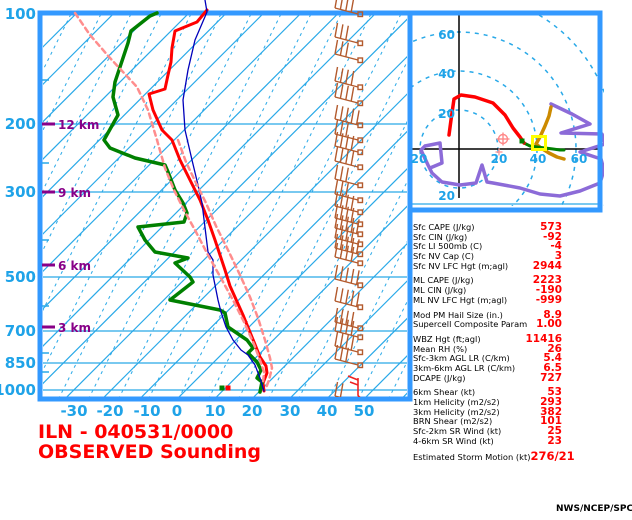 The image size is (632, 520). What do you see at coordinates (448, 246) in the screenshot?
I see `index-label: Sfc LI 500mb (C)` at bounding box center [448, 246].